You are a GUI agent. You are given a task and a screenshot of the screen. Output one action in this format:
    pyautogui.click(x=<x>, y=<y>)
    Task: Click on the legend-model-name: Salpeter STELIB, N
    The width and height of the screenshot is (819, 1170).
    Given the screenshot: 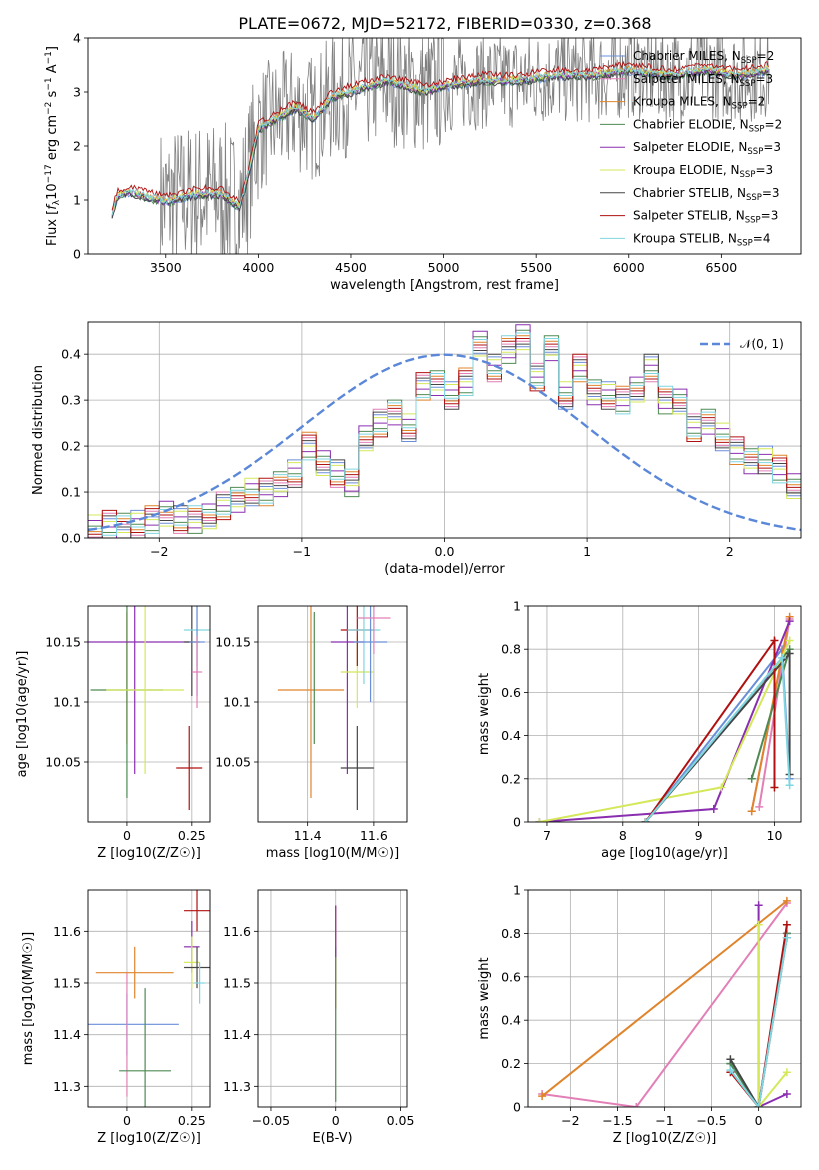 What is the action you would take?
    pyautogui.click(x=689, y=216)
    